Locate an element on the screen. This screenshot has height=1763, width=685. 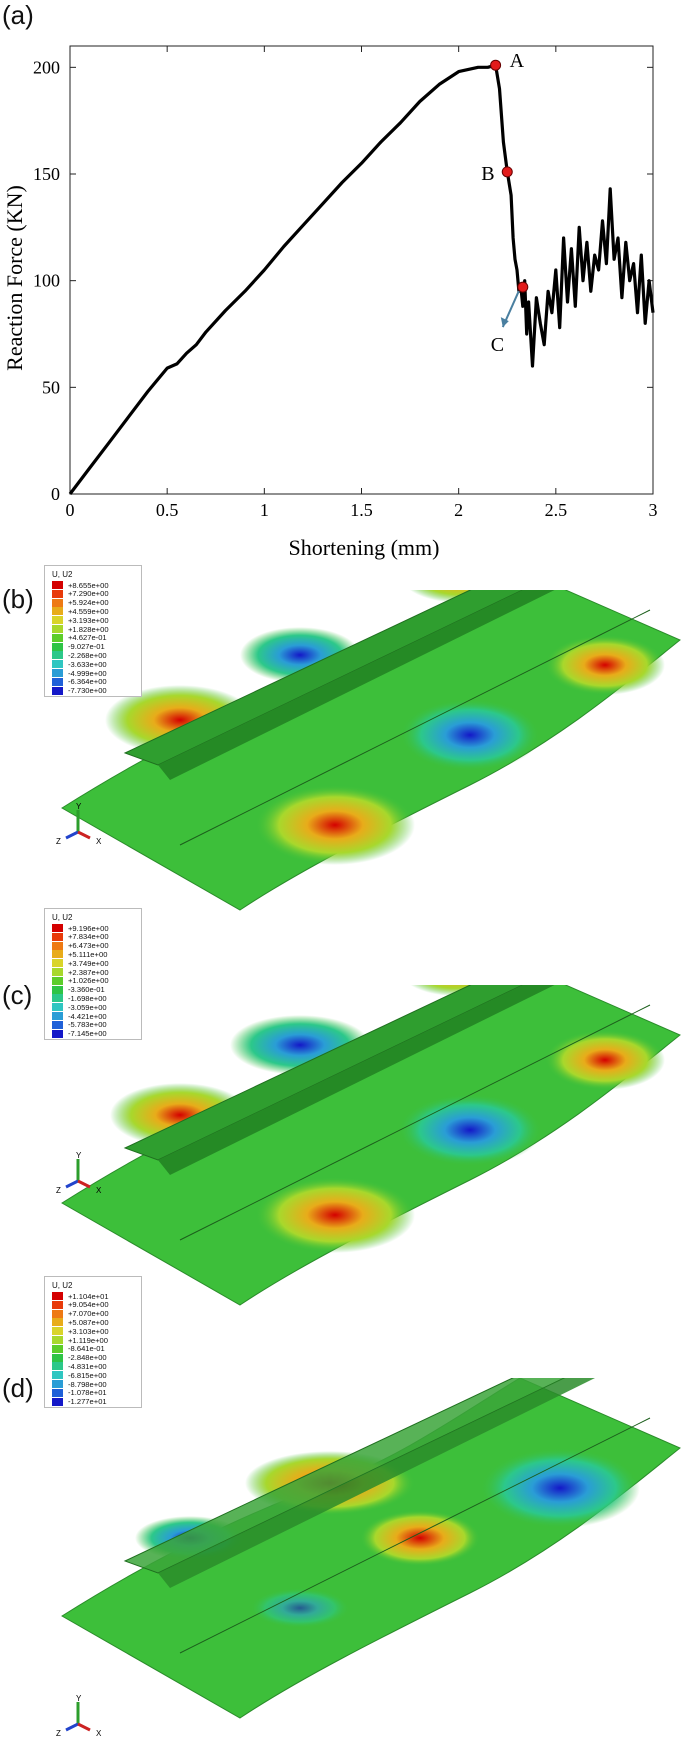
axis-triad-b: Y Z X is located at coordinates (79, 824).